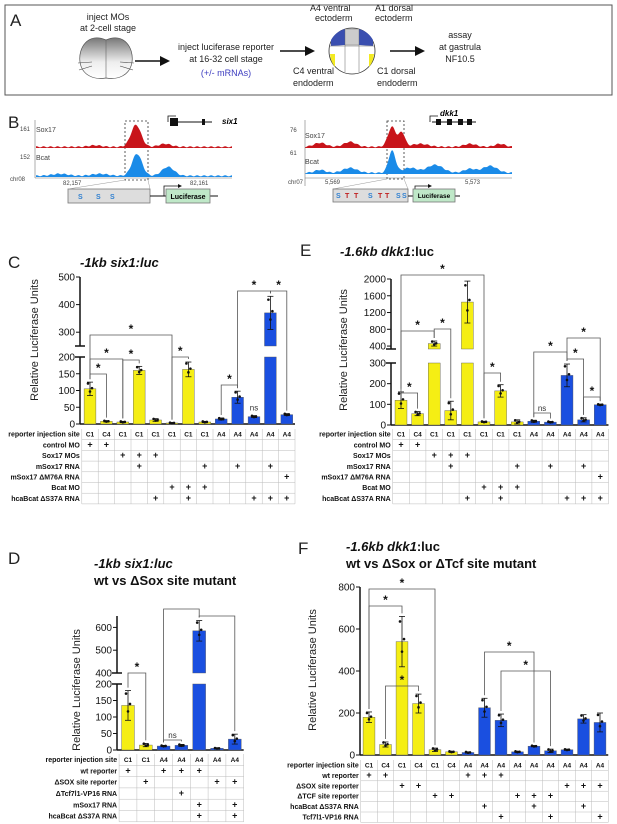  I want to click on table-row-label: mSox17 RNA, so click(58, 467).